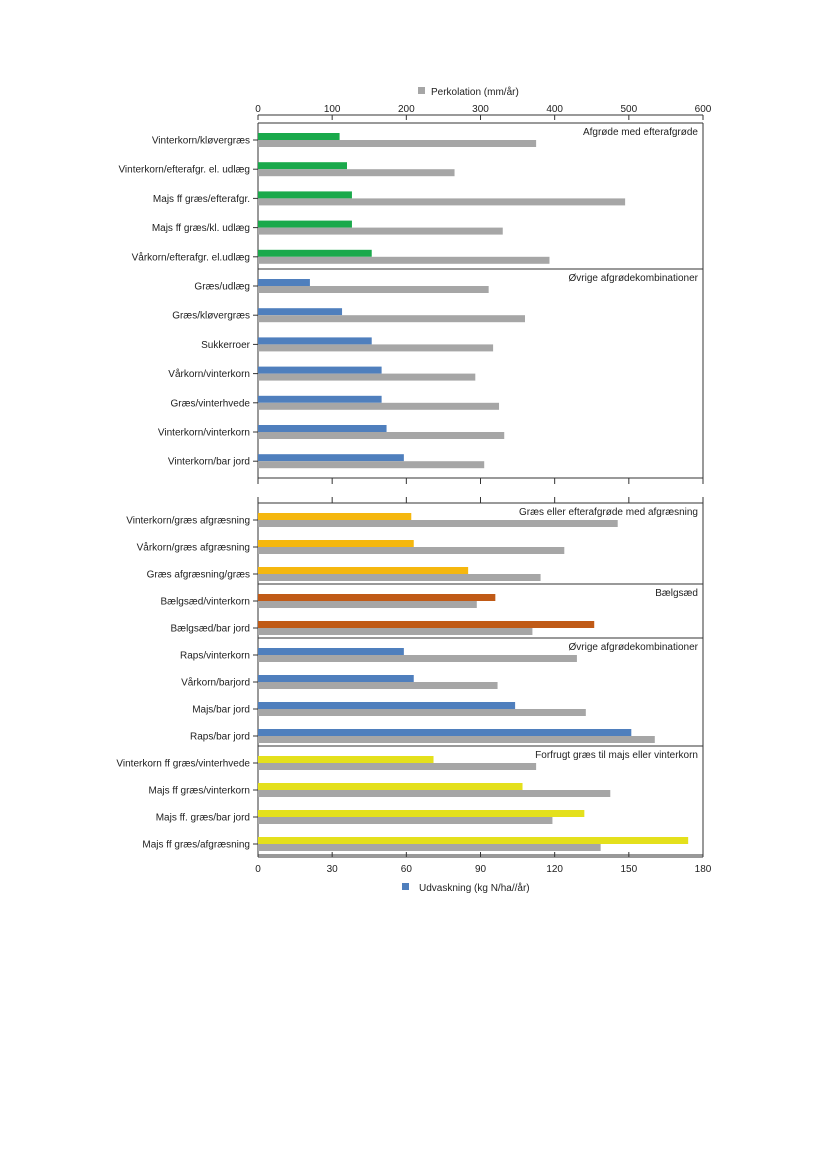  What do you see at coordinates (332, 109) in the screenshot?
I see `top-axis-tick-label: 100` at bounding box center [332, 109].